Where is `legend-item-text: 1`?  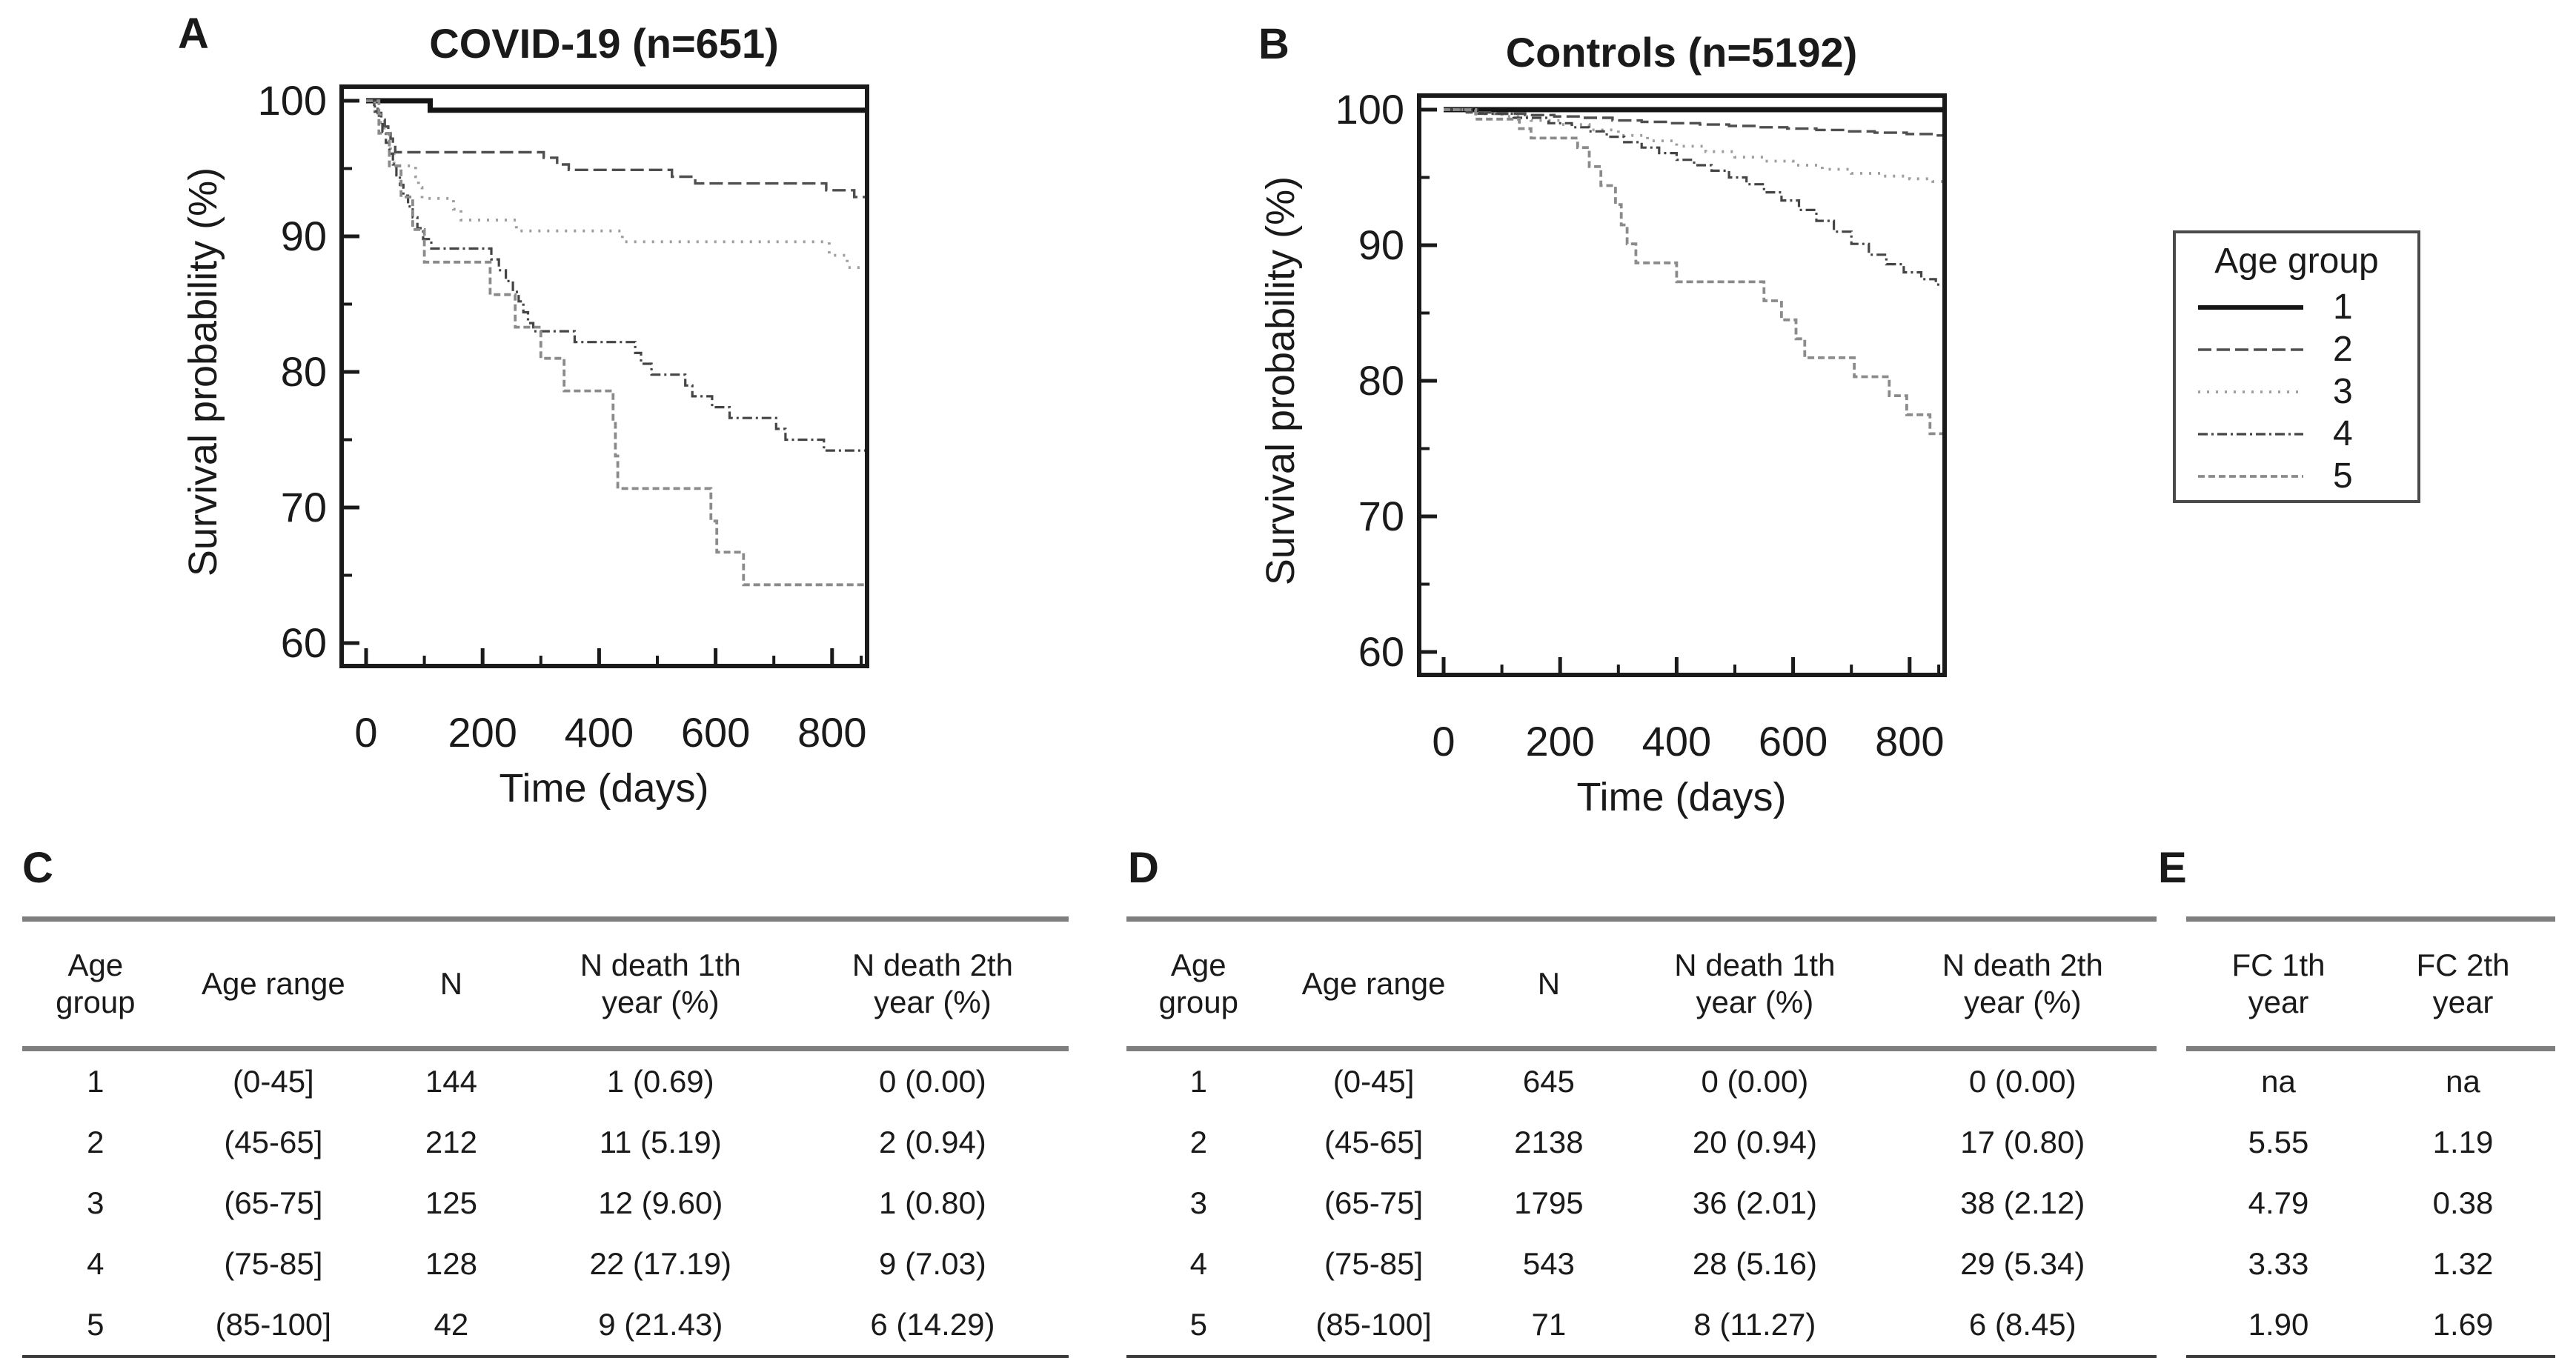
legend-item-text: 1 is located at coordinates (2343, 307).